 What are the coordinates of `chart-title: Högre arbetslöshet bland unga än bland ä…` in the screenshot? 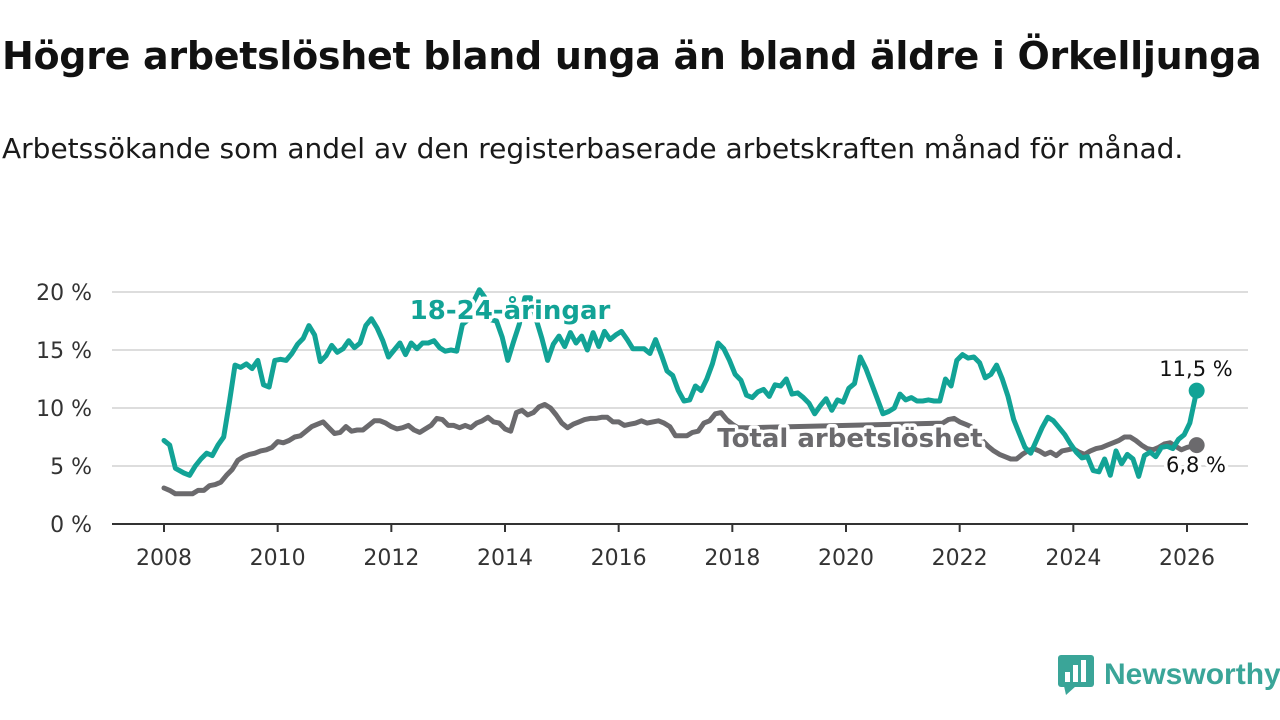 It's located at (632, 56).